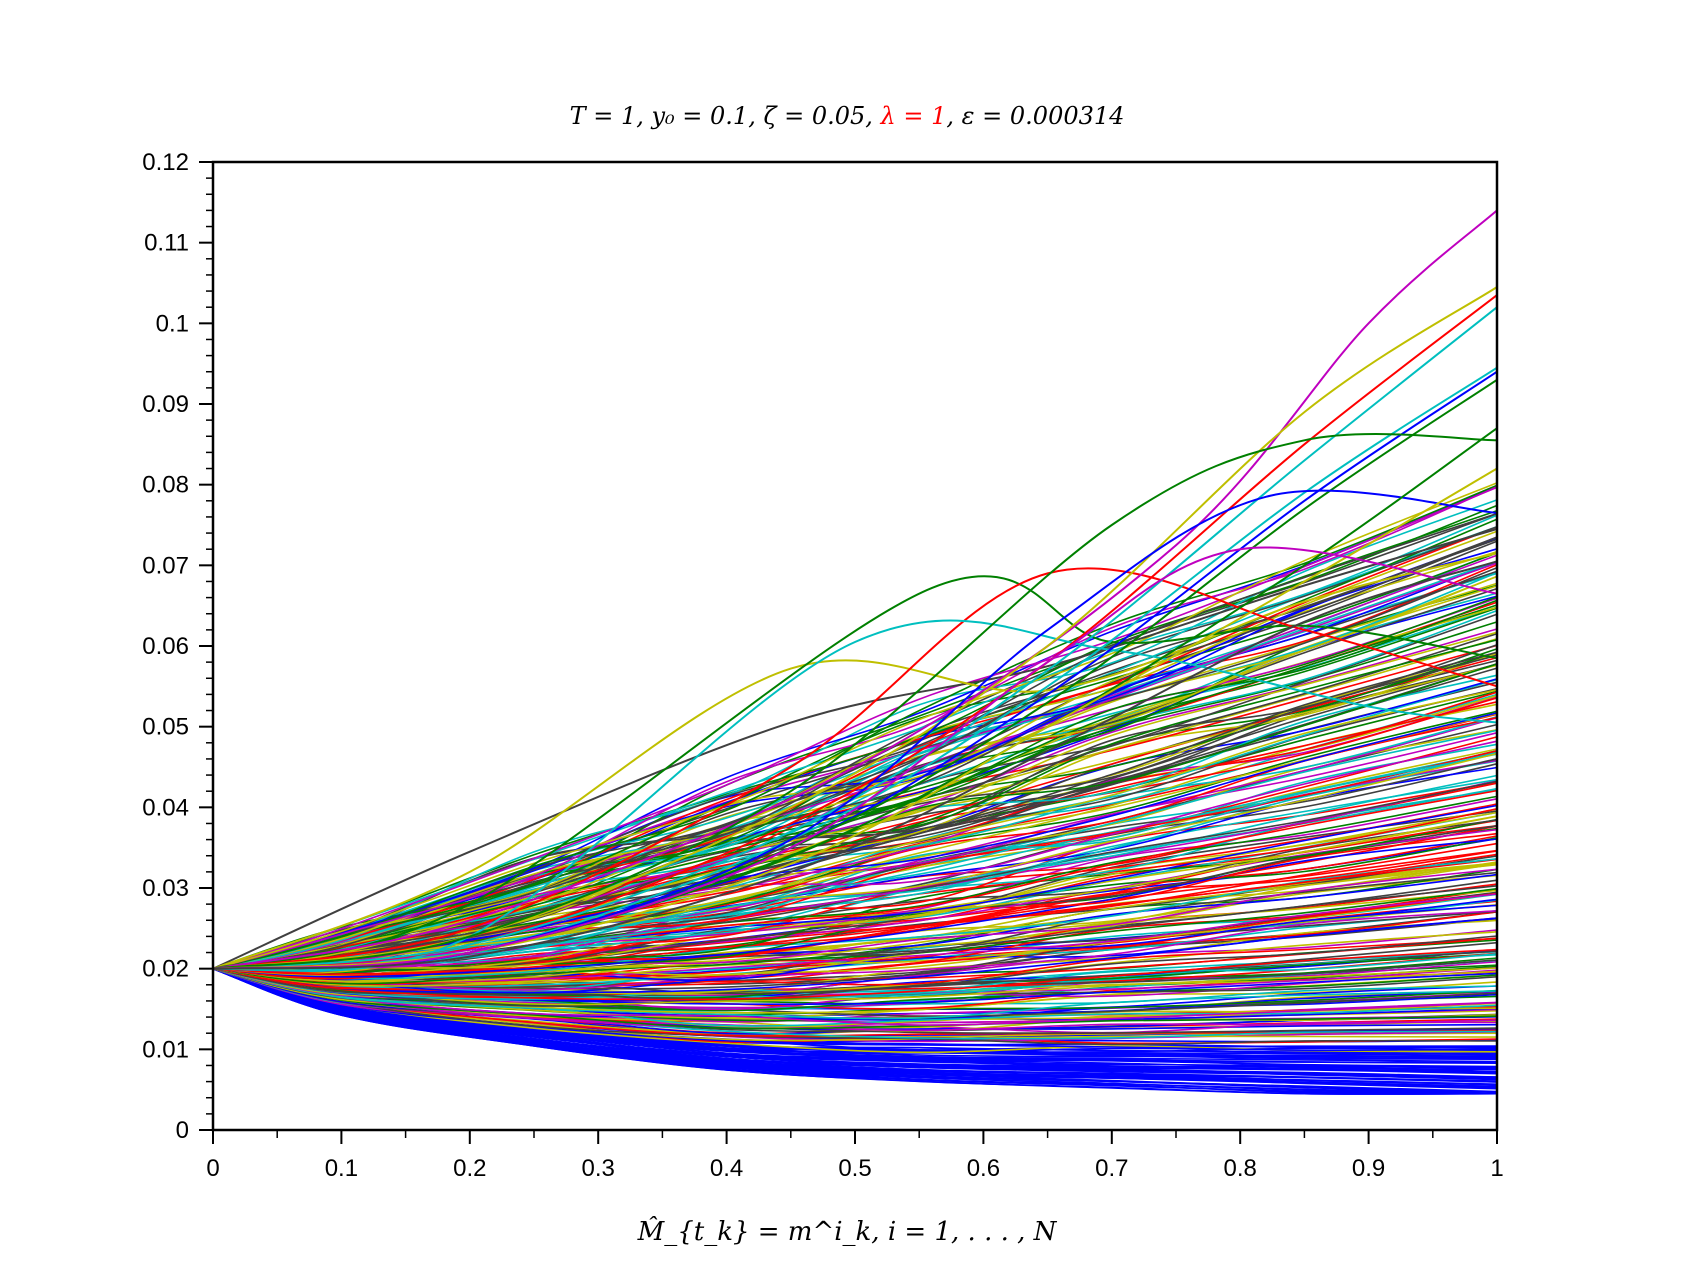 The height and width of the screenshot is (1278, 1695). I want to click on x-tick-label: 0.2, so click(469, 1168).